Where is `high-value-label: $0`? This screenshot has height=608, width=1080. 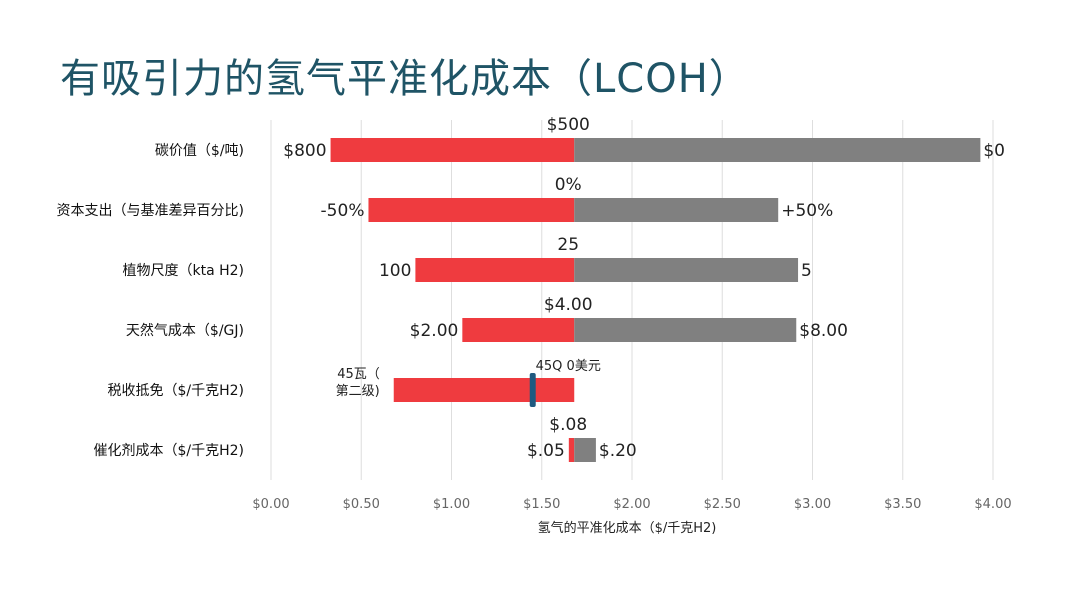 high-value-label: $0 is located at coordinates (994, 151).